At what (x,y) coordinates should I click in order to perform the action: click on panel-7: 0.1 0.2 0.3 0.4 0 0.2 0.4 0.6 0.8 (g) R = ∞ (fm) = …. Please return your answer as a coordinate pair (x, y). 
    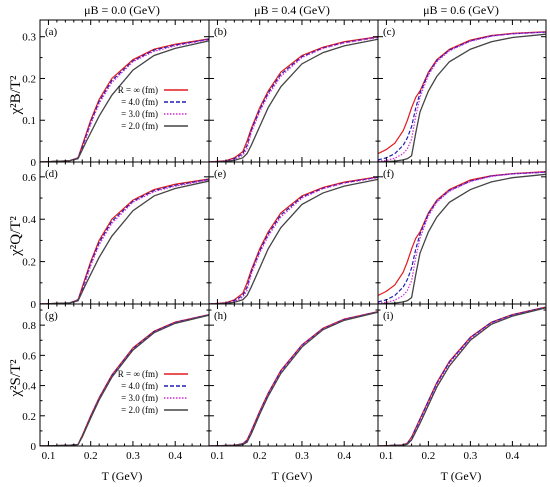
    Looking at the image, I should click on (116, 382).